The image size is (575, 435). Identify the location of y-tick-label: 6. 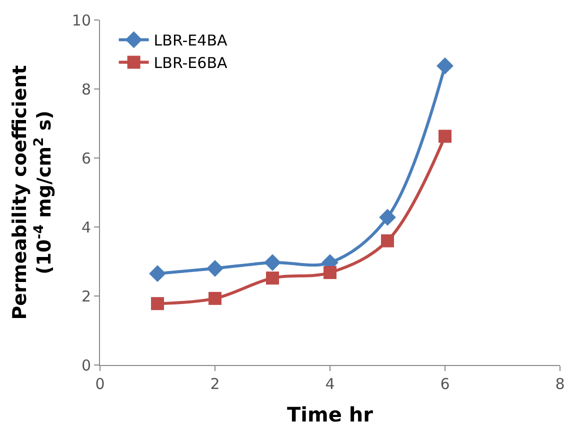
(86, 158).